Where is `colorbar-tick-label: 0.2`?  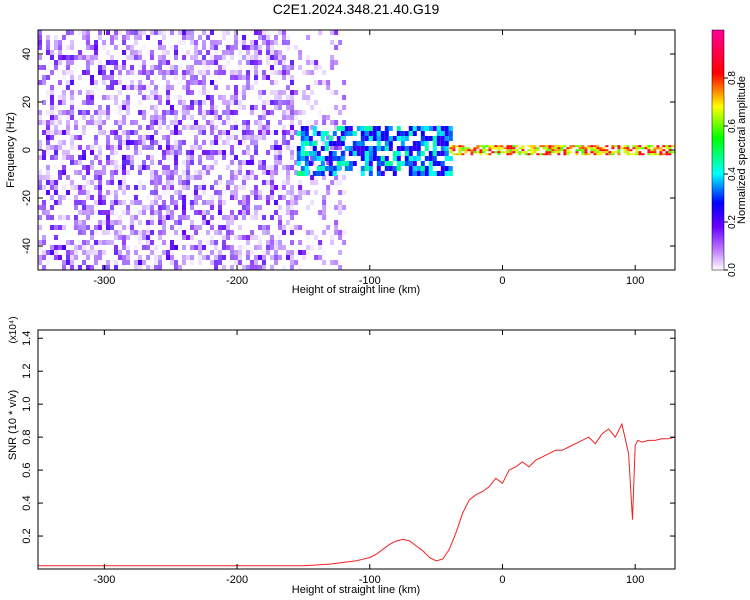 colorbar-tick-label: 0.2 is located at coordinates (732, 222).